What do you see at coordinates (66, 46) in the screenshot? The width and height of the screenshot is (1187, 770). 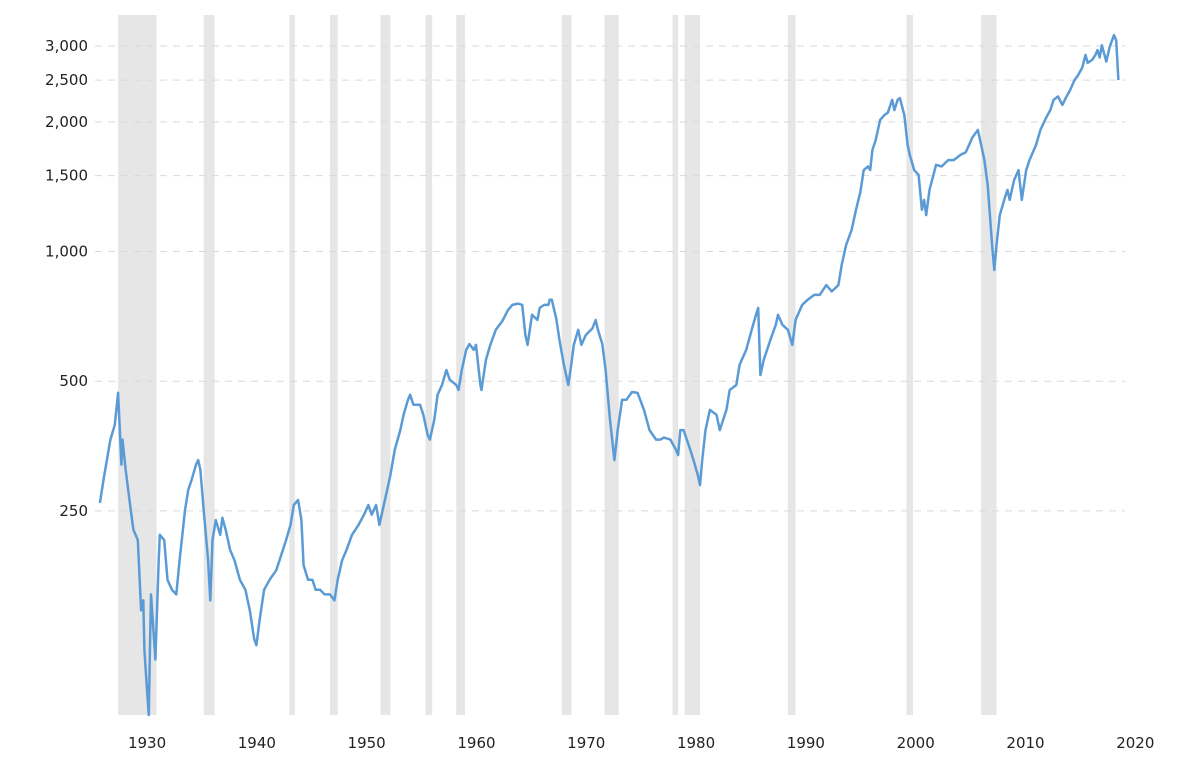 I see `y-tick-label: 3,000` at bounding box center [66, 46].